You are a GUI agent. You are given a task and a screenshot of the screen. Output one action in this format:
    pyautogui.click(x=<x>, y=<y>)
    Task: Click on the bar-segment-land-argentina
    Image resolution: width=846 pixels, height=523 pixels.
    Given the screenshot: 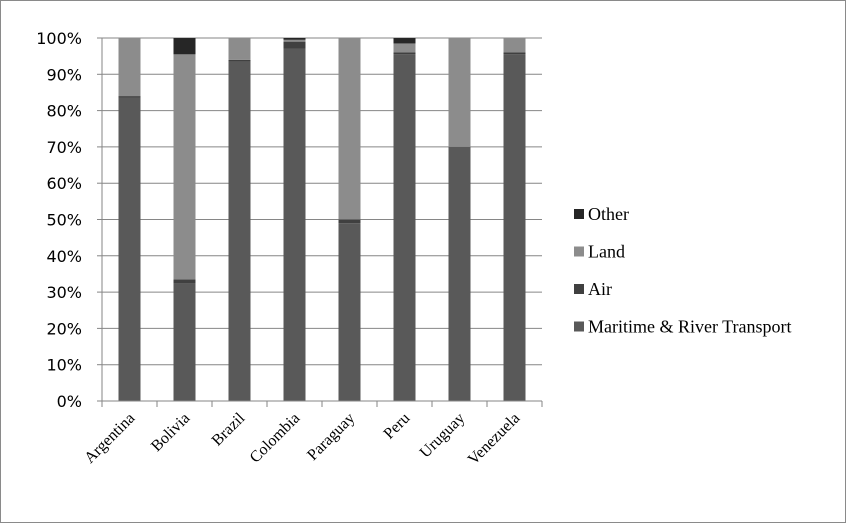 What is the action you would take?
    pyautogui.click(x=129, y=67)
    